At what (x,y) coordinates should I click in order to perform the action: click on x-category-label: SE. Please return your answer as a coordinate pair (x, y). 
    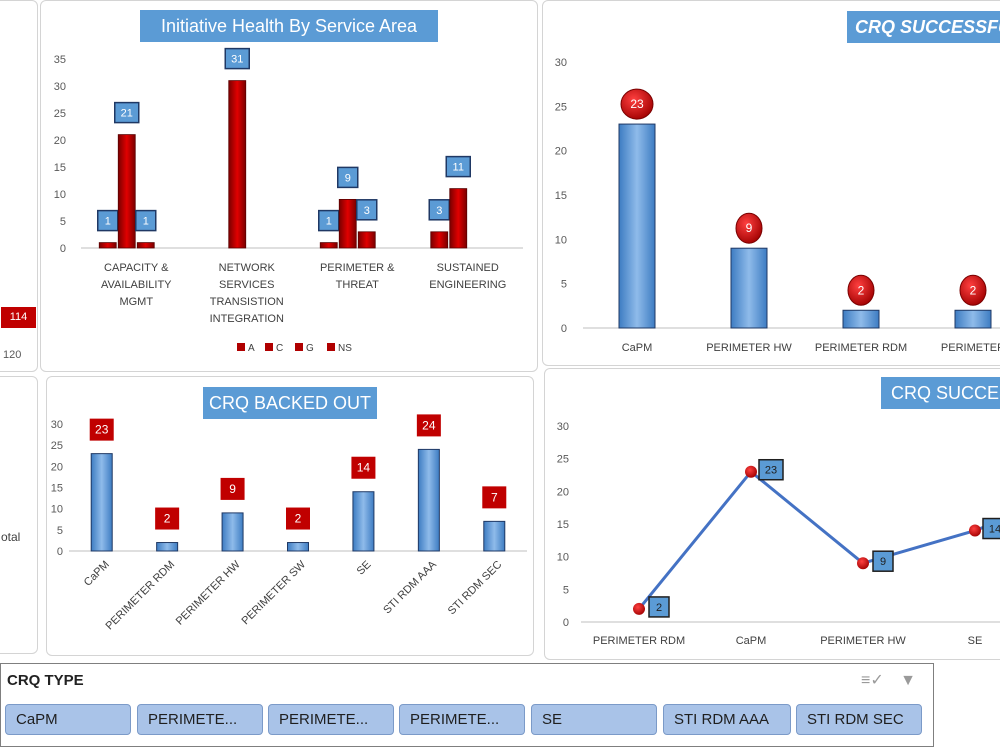
    Looking at the image, I should click on (975, 641).